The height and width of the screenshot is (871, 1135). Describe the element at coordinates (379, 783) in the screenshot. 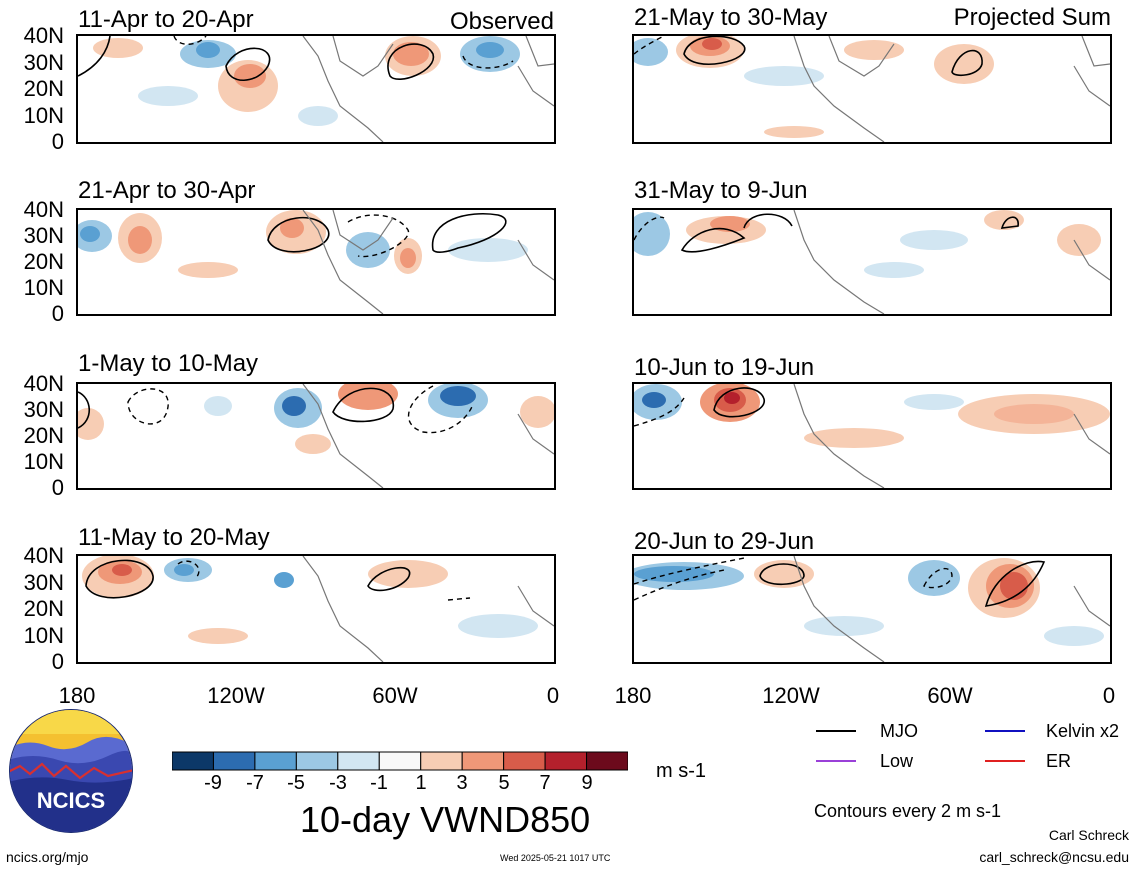

I see `colorbar-tick-label: -1` at that location.